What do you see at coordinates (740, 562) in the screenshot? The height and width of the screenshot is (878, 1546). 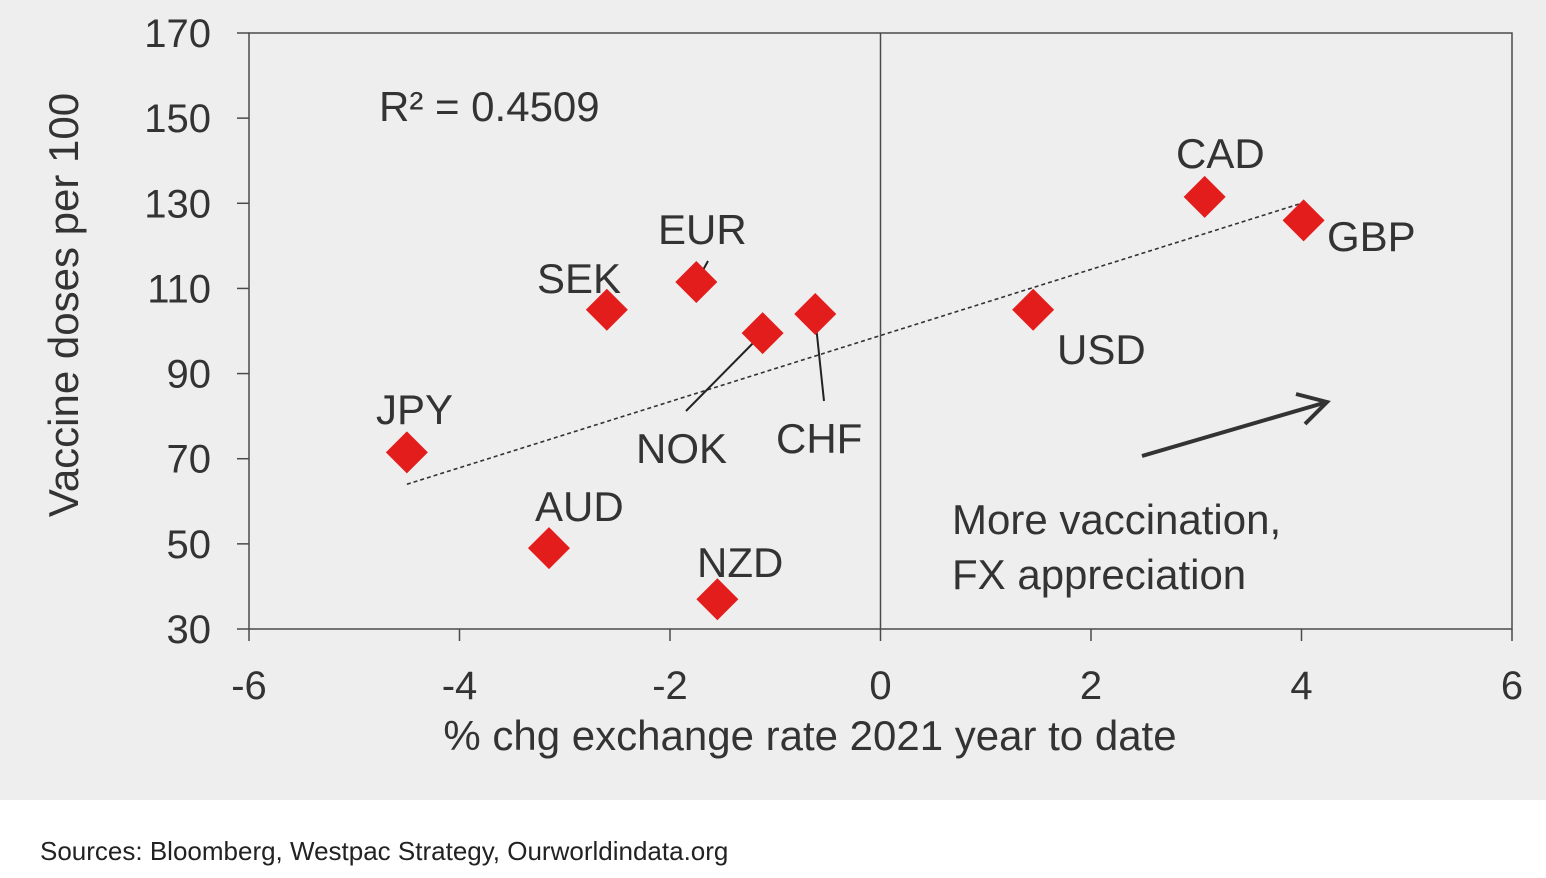 I see `label-nzd: NZD` at bounding box center [740, 562].